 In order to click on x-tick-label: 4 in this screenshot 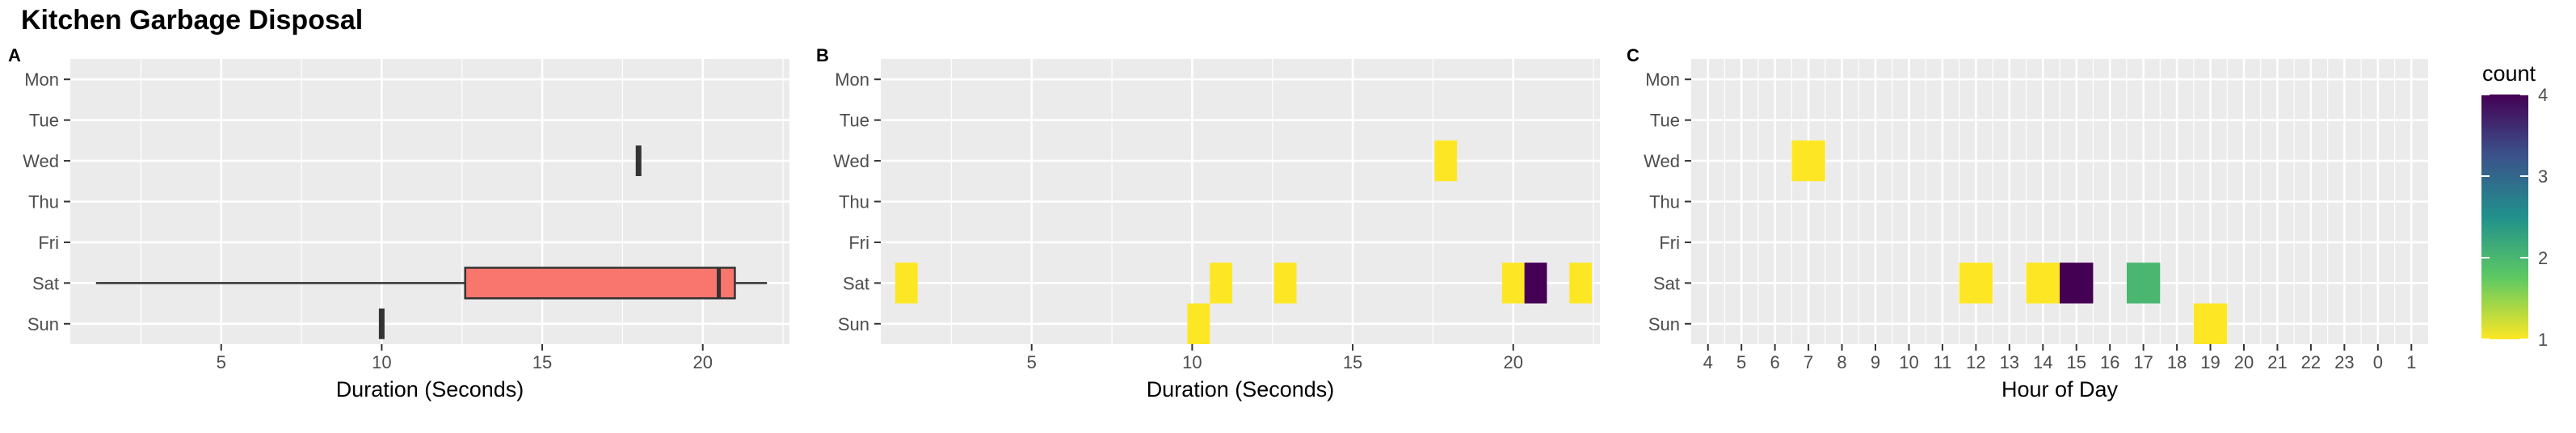, I will do `click(1708, 362)`.